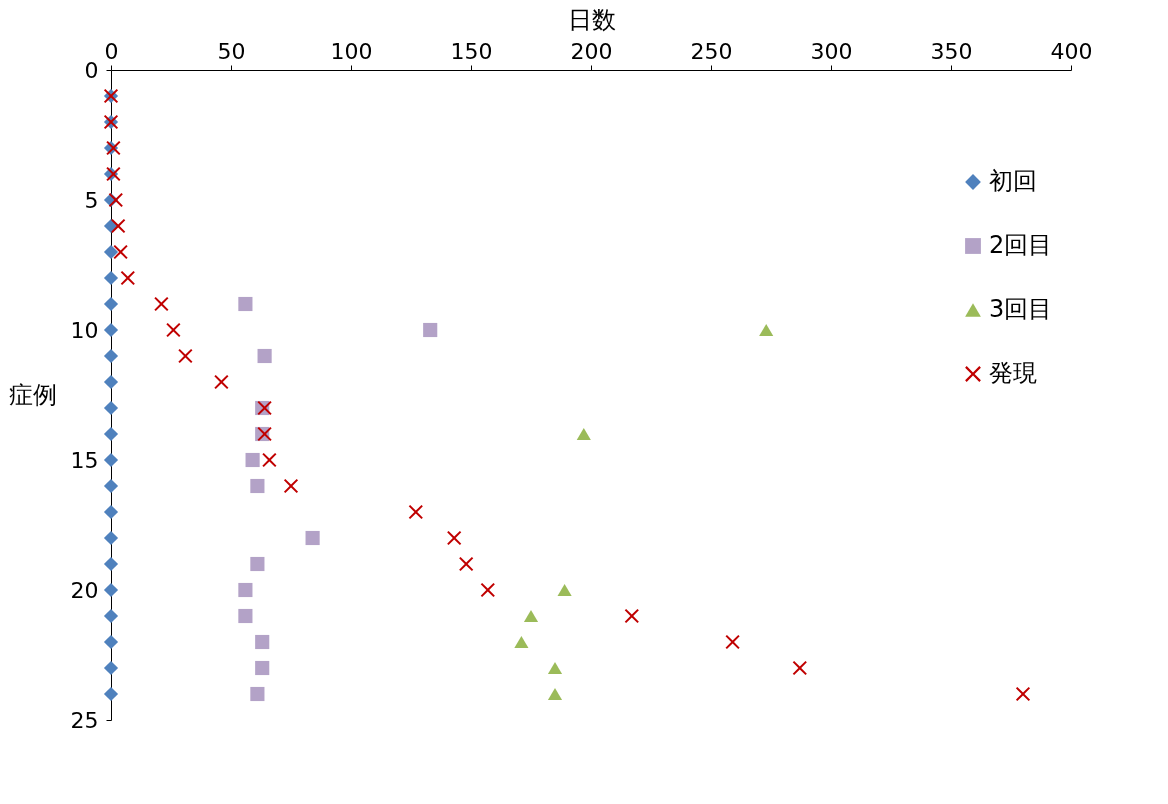 Image resolution: width=1168 pixels, height=804 pixels. I want to click on legend-label: 発現, so click(1013, 373).